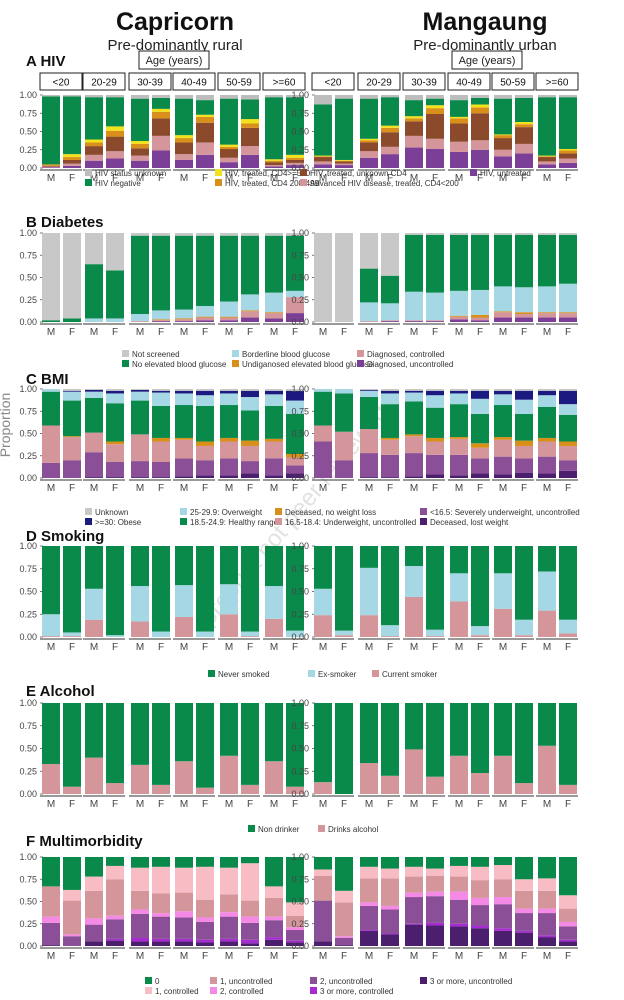  What do you see at coordinates (333, 83) in the screenshot?
I see `age-strip-label: <20` at bounding box center [333, 83].